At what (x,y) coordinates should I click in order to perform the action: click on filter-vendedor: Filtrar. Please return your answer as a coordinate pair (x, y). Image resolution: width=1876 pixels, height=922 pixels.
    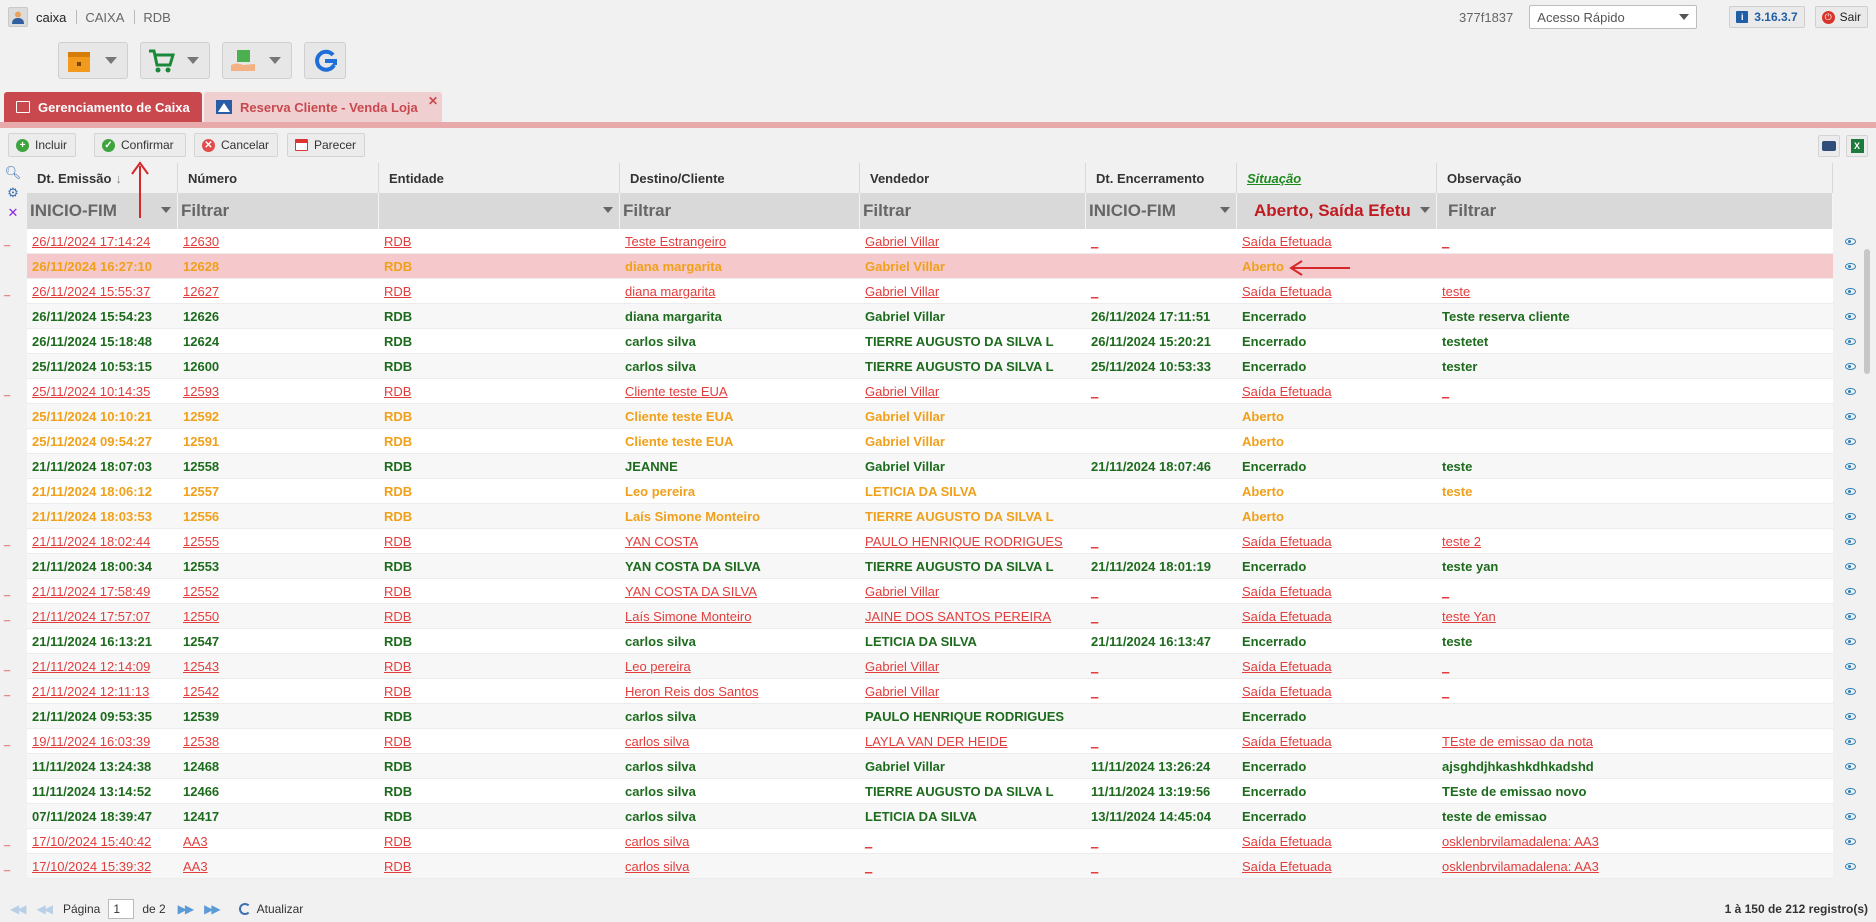
    Looking at the image, I should click on (973, 211).